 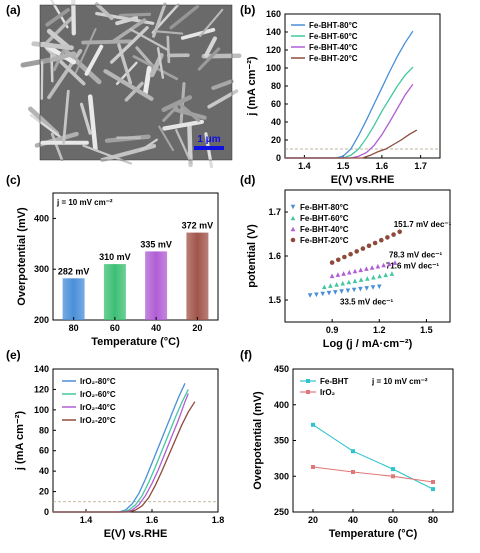 What do you see at coordinates (423, 224) in the screenshot?
I see `slope-label: 151.7 mV dec⁻¹` at bounding box center [423, 224].